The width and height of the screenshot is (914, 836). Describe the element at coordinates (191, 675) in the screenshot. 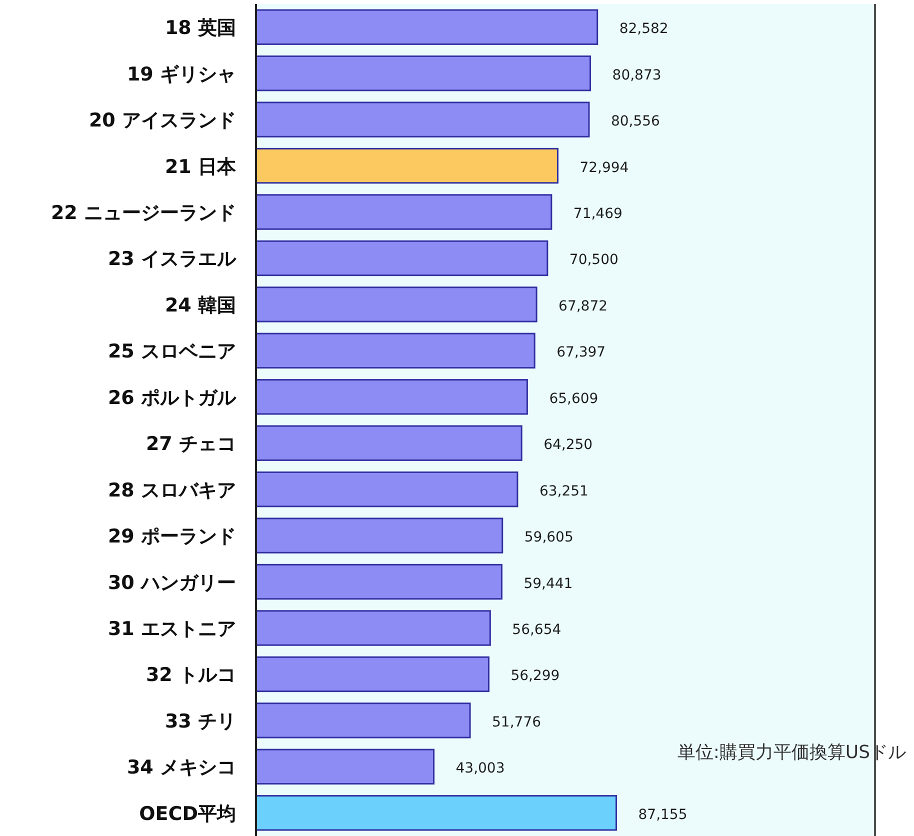

I see `y-tick-label: 32 トルコ` at that location.